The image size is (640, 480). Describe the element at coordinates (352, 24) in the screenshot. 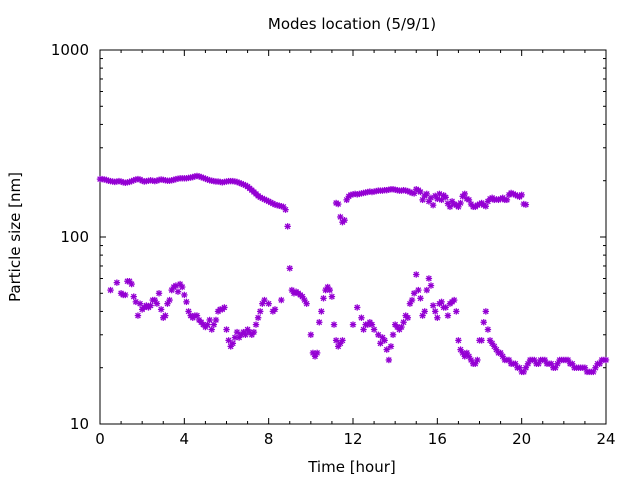

I see `chart-title: Modes location (5/9/1)` at that location.